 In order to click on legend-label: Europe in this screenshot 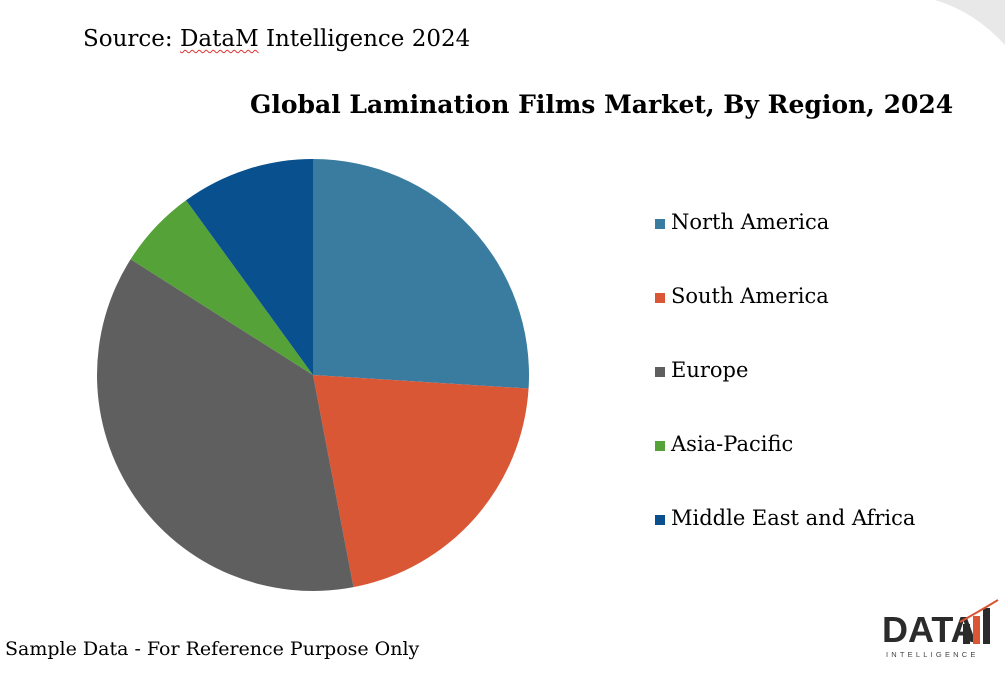, I will do `click(710, 370)`.